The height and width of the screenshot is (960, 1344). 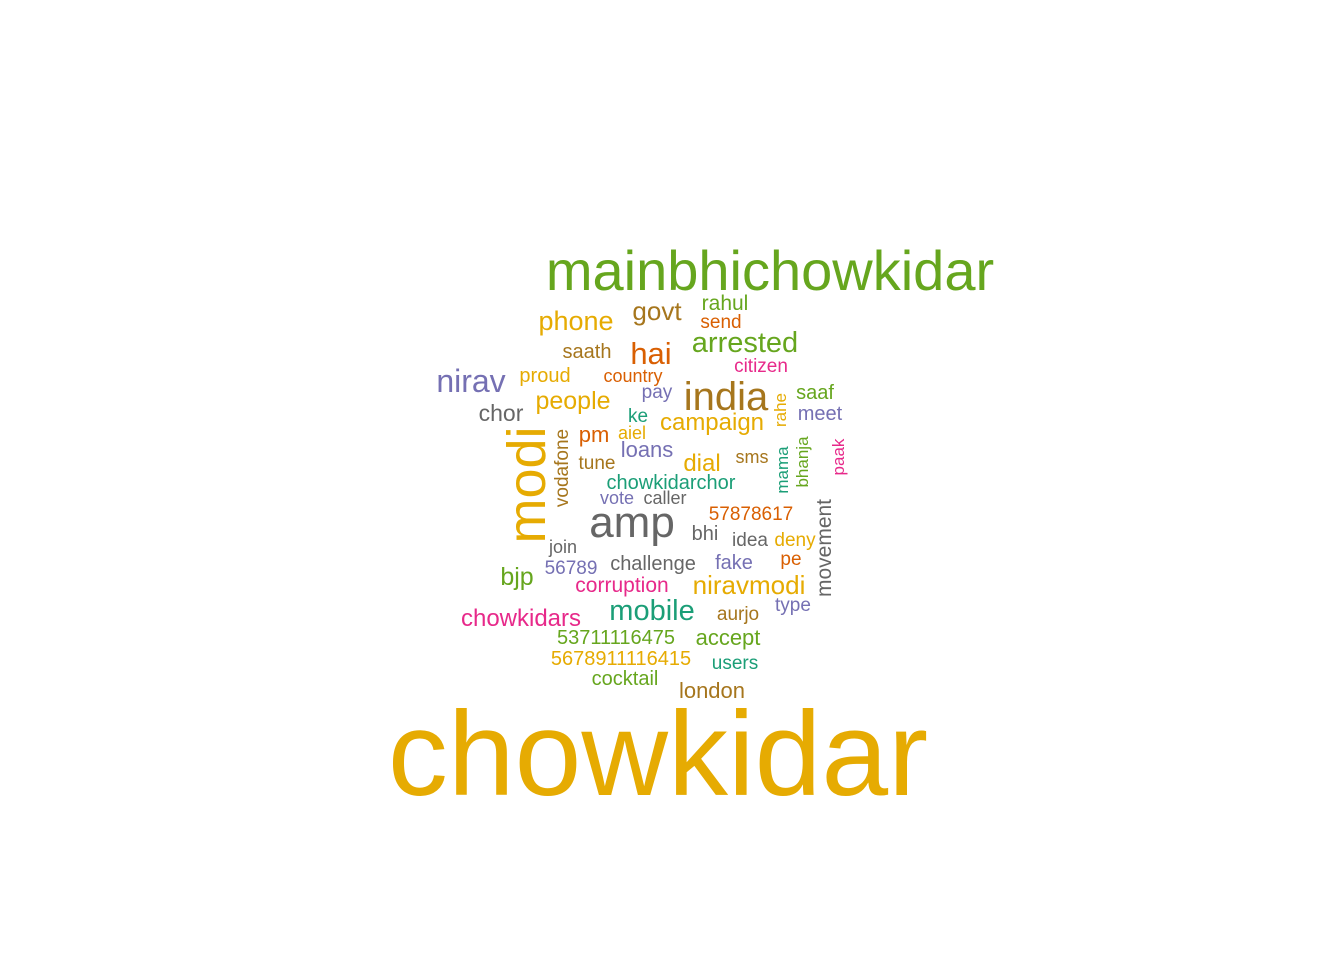 What do you see at coordinates (597, 463) in the screenshot?
I see `word-tune: tune` at bounding box center [597, 463].